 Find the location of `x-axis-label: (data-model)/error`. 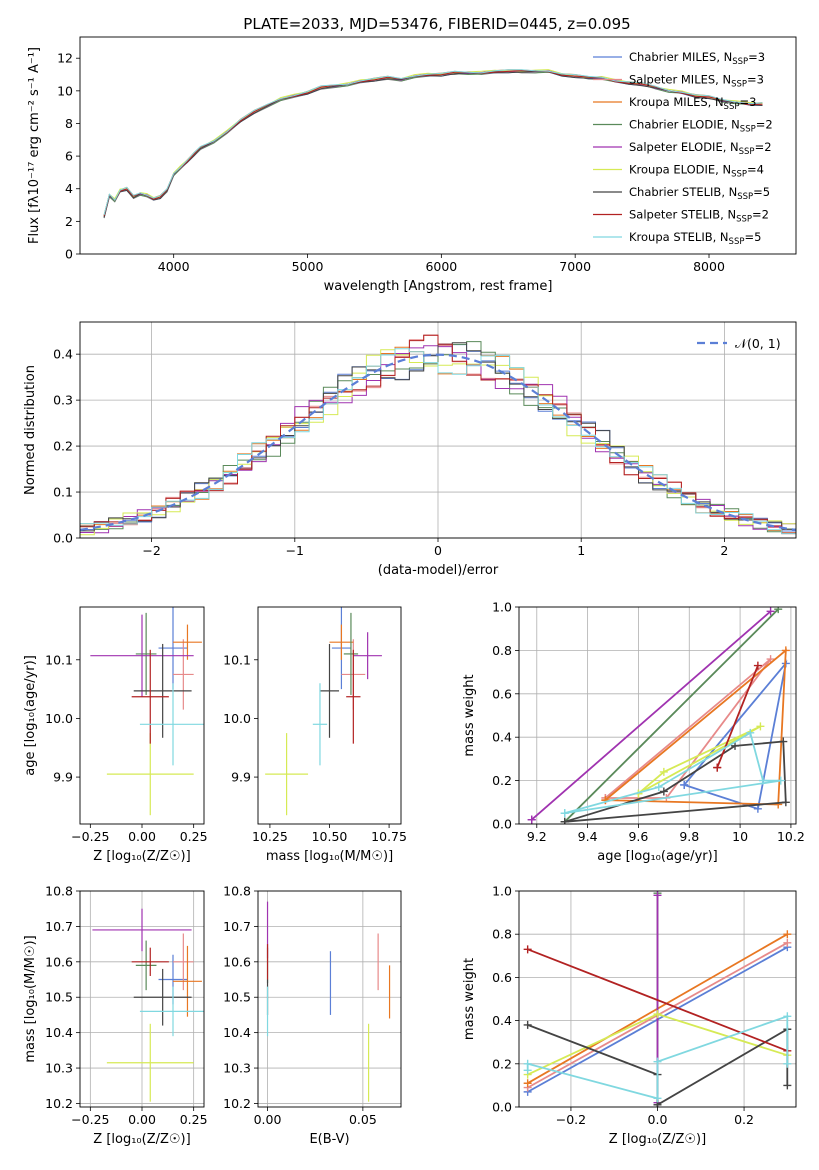

x-axis-label: (data-model)/error is located at coordinates (438, 570).